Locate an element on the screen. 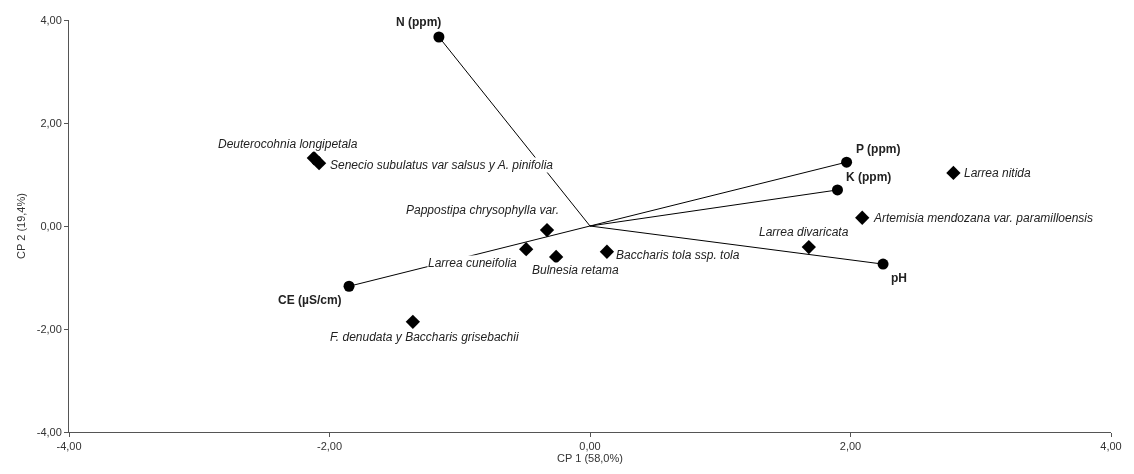 This screenshot has width=1134, height=474. annotation: Deuterocohnia longipetala is located at coordinates (288, 144).